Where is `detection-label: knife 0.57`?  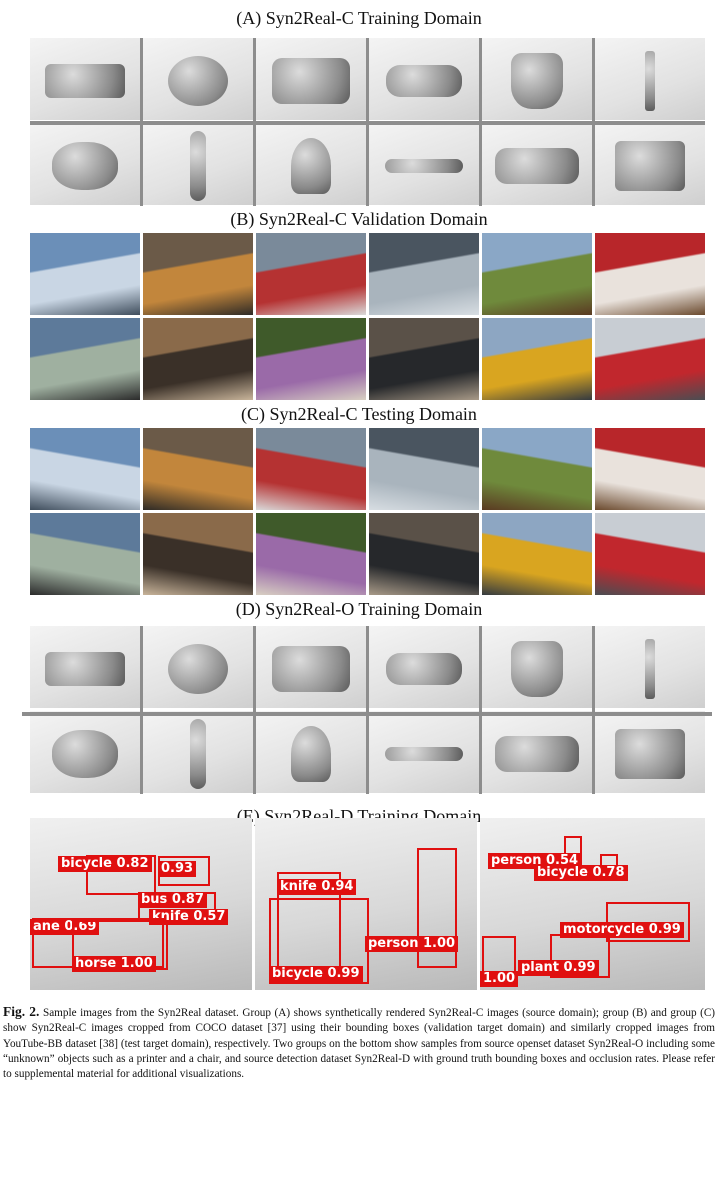
detection-label: knife 0.57 is located at coordinates (189, 917).